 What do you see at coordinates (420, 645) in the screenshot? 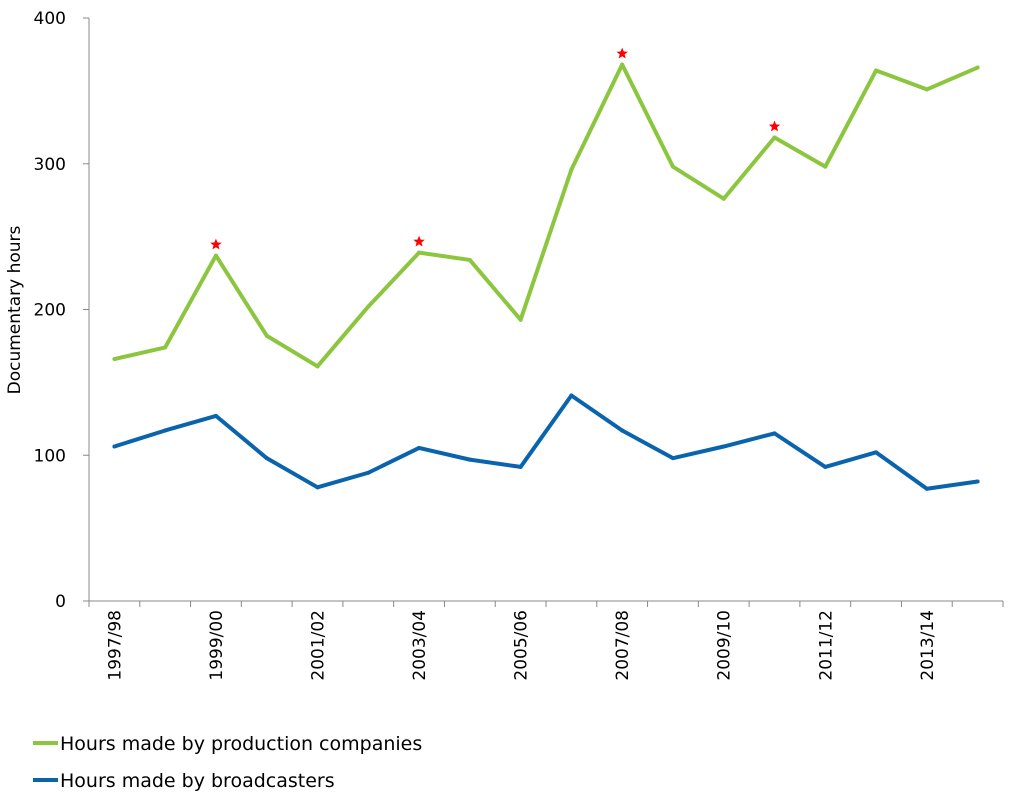
I see `x-tick-label: 2003/04` at bounding box center [420, 645].